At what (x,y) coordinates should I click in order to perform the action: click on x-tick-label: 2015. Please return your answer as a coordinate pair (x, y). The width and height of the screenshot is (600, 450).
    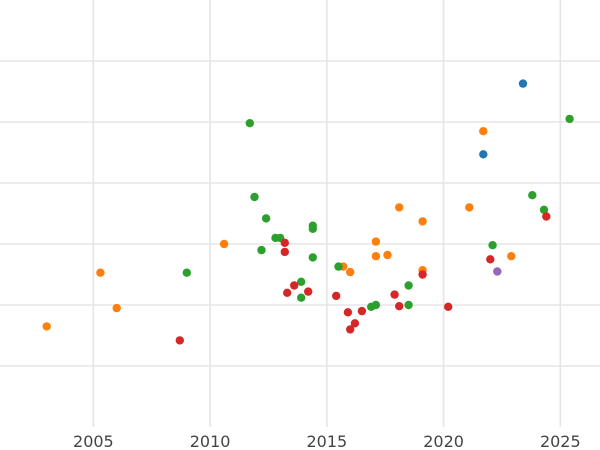
    Looking at the image, I should click on (326, 441).